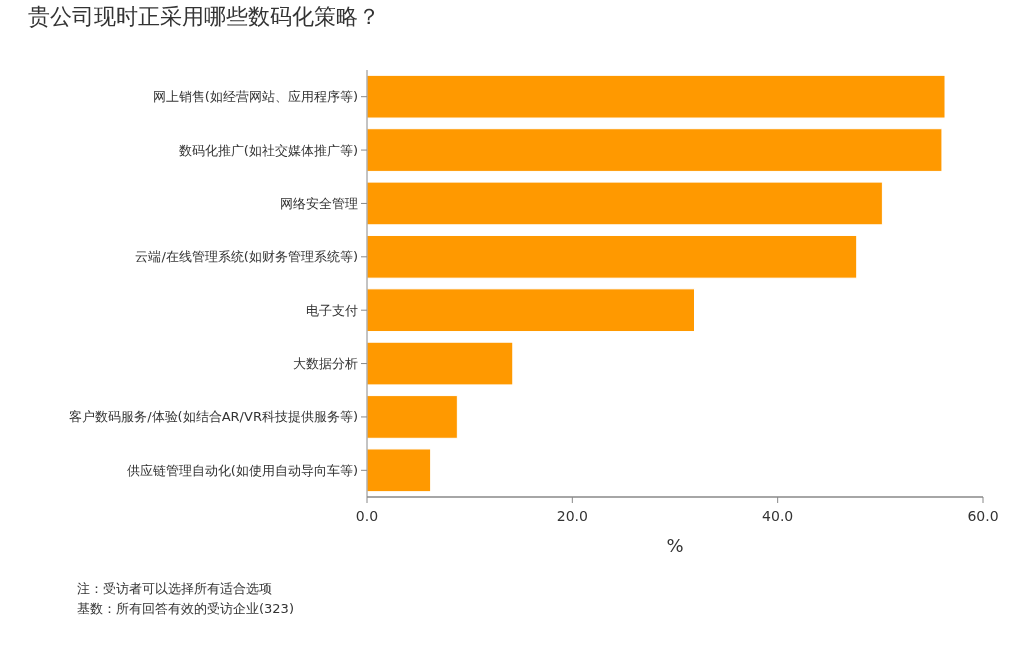 This screenshot has height=647, width=1021. I want to click on y-tick-label: 网络安全管理, so click(319, 203).